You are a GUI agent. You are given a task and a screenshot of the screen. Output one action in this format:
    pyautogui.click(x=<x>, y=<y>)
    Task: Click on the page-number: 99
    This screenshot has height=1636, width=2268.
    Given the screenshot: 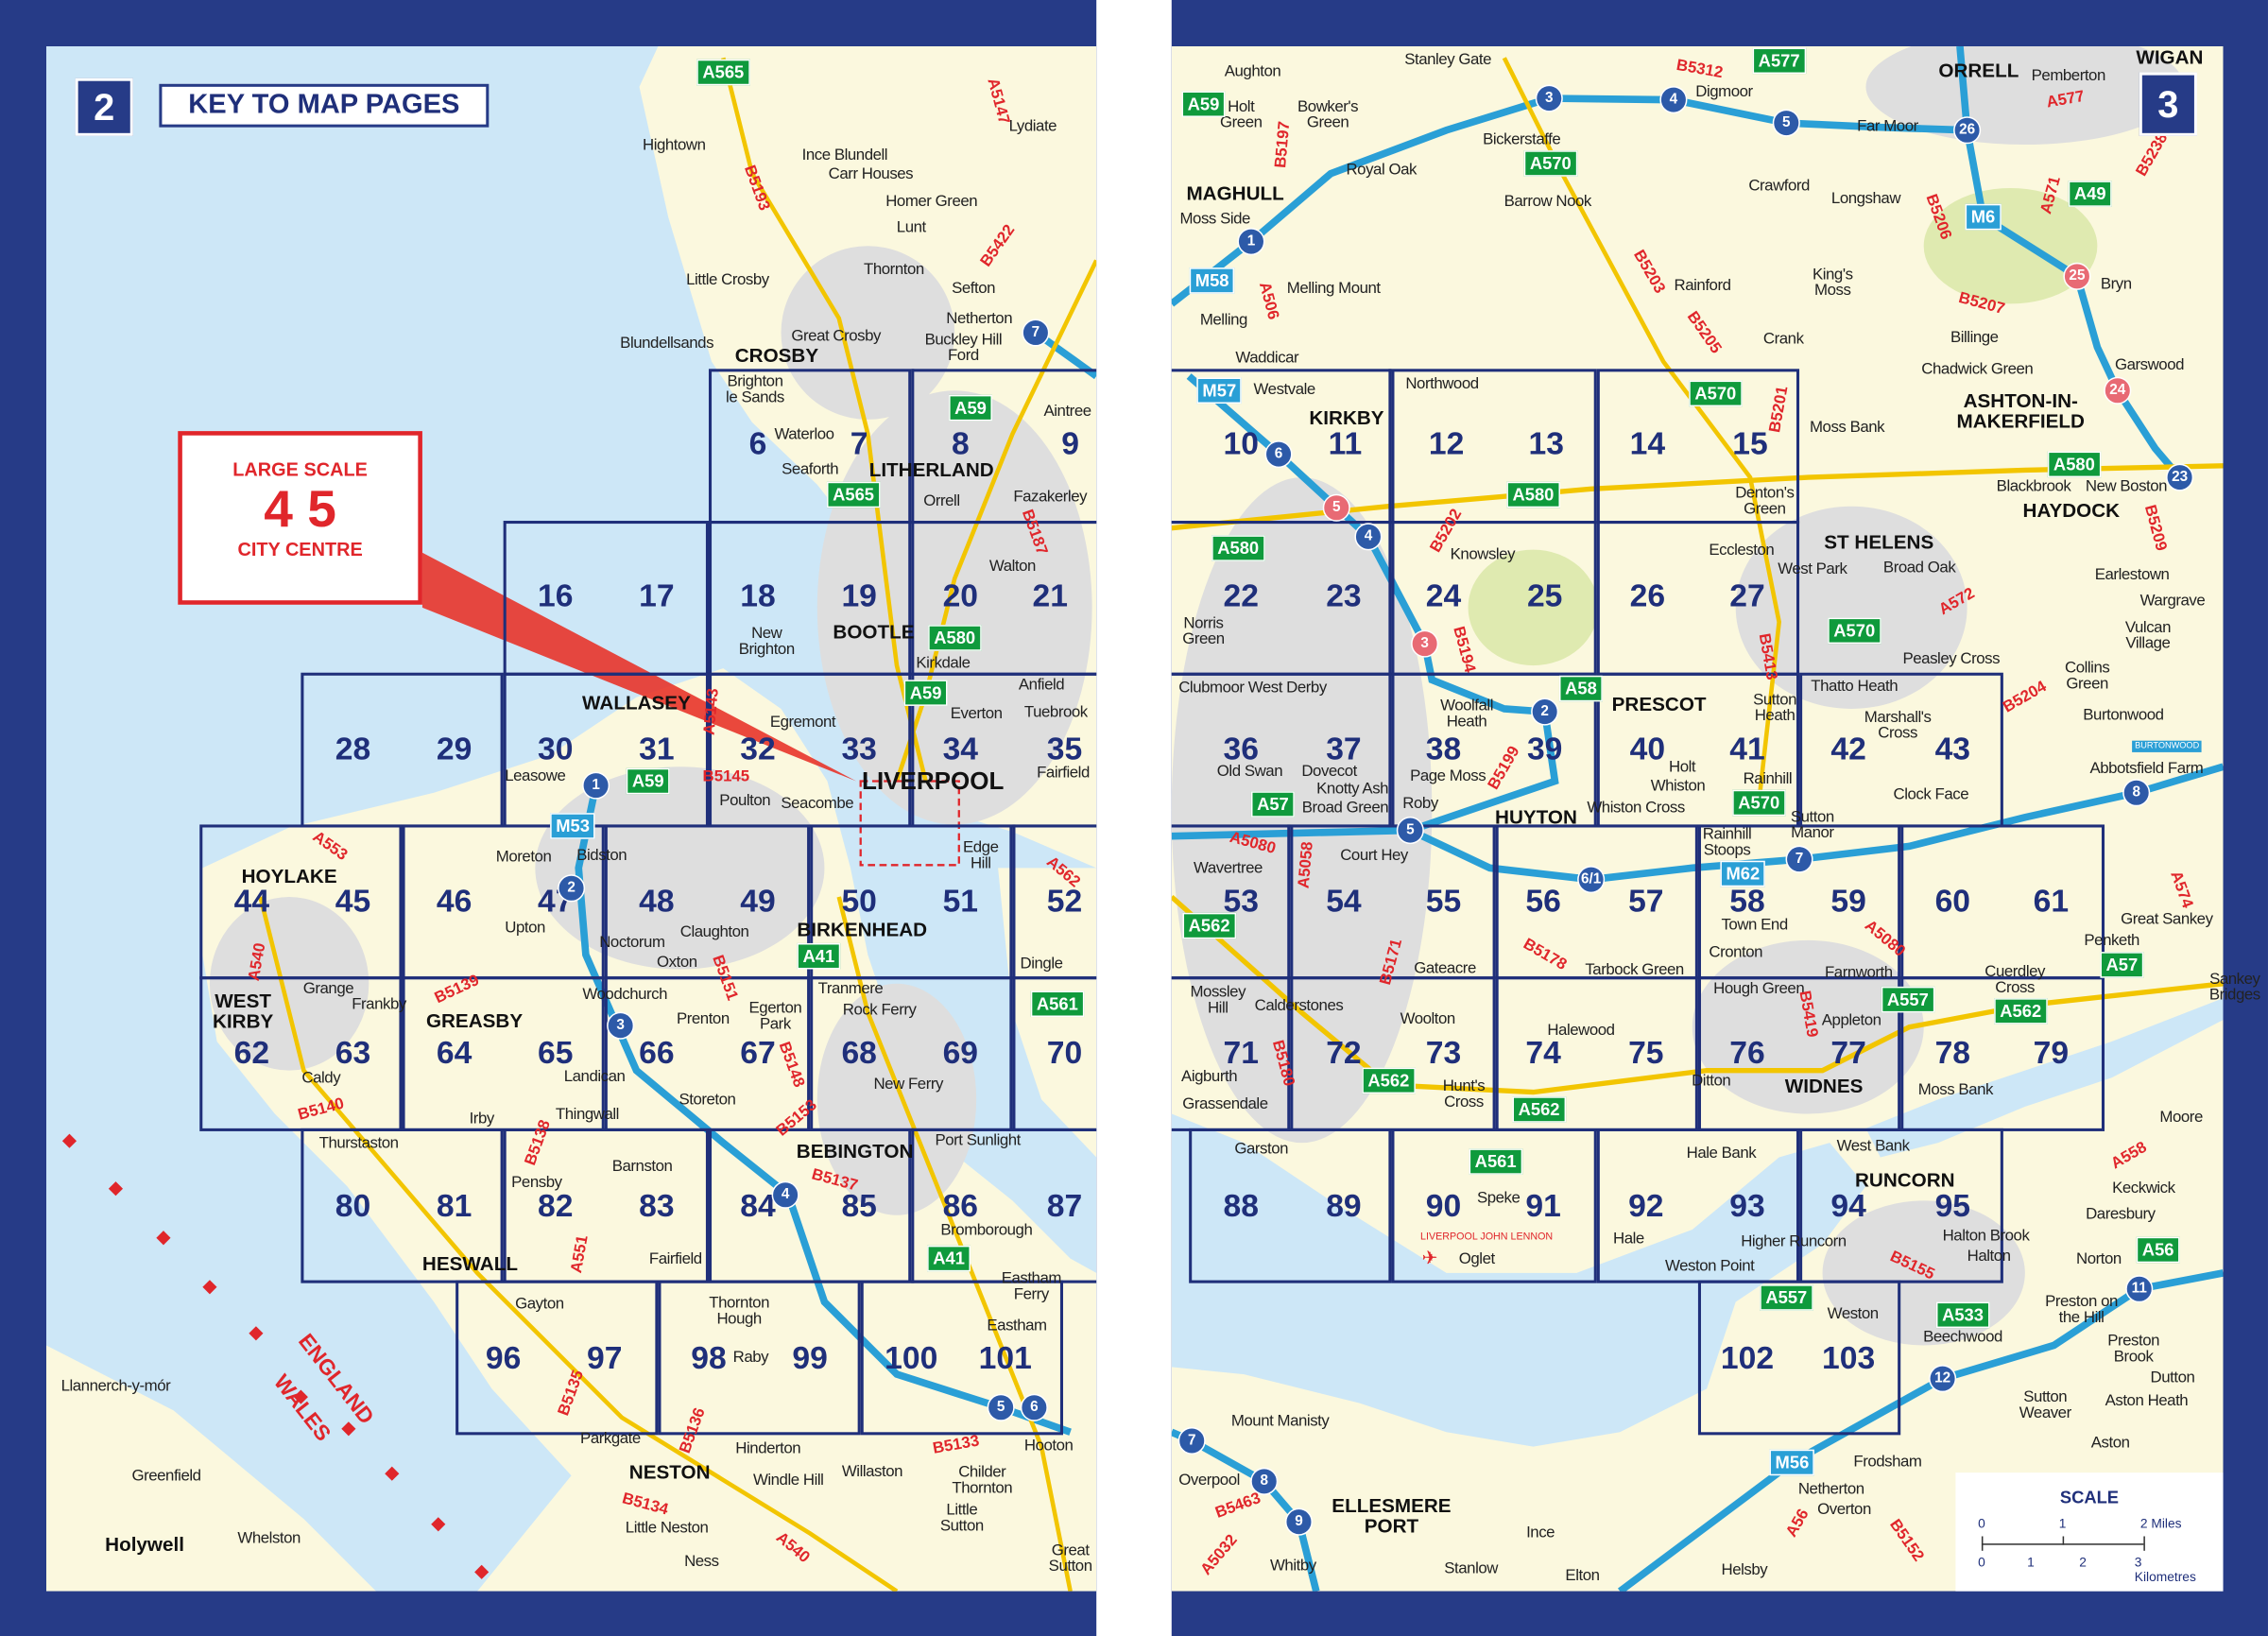 What is the action you would take?
    pyautogui.click(x=810, y=1357)
    